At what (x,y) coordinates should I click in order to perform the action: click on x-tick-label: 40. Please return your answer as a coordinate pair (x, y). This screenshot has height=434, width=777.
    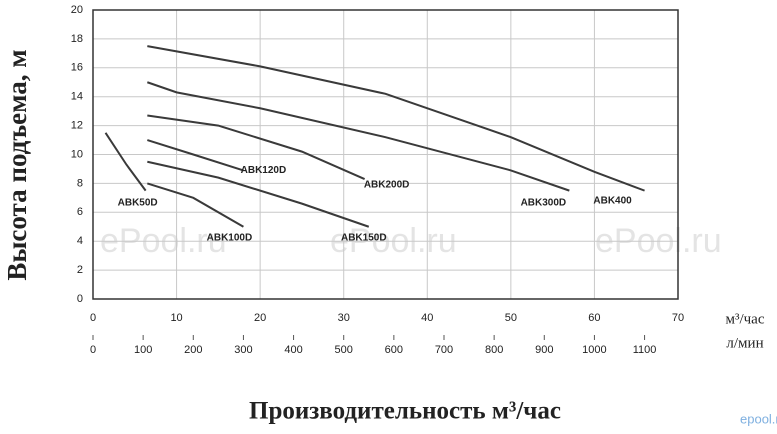
    Looking at the image, I should click on (427, 318).